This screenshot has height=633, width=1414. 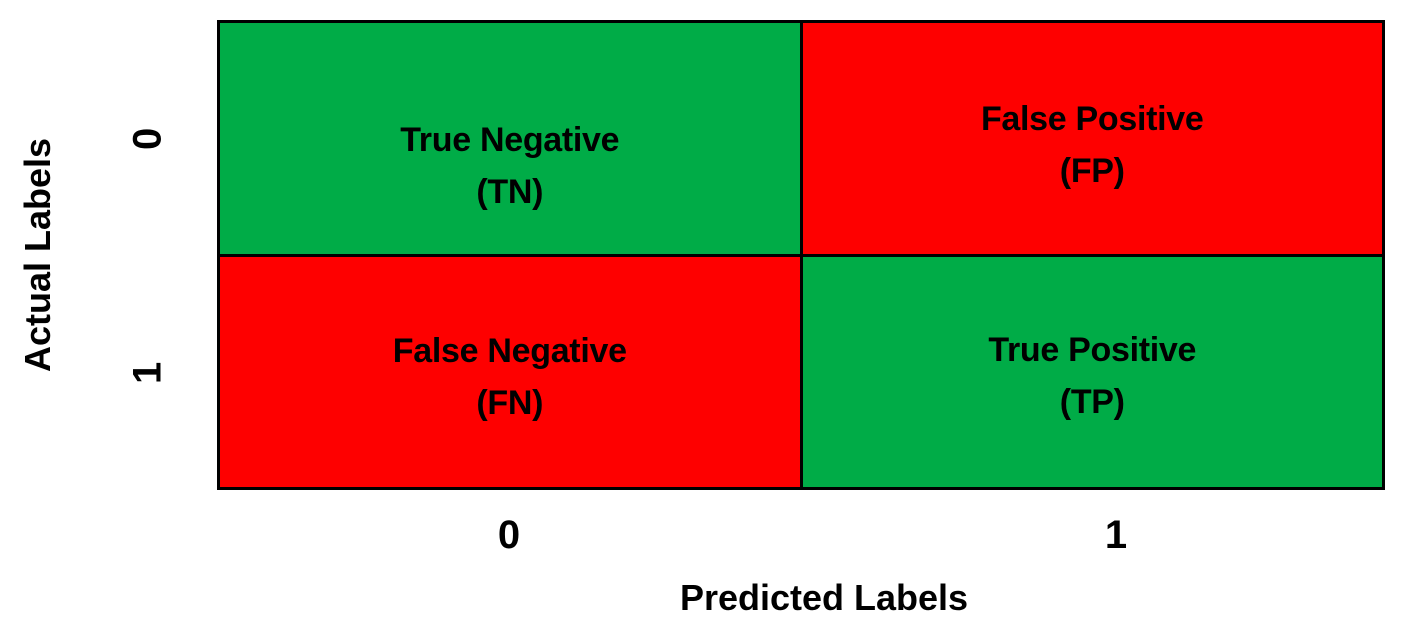 I want to click on cell-true-positive-abbr: (TP), so click(x=1092, y=402).